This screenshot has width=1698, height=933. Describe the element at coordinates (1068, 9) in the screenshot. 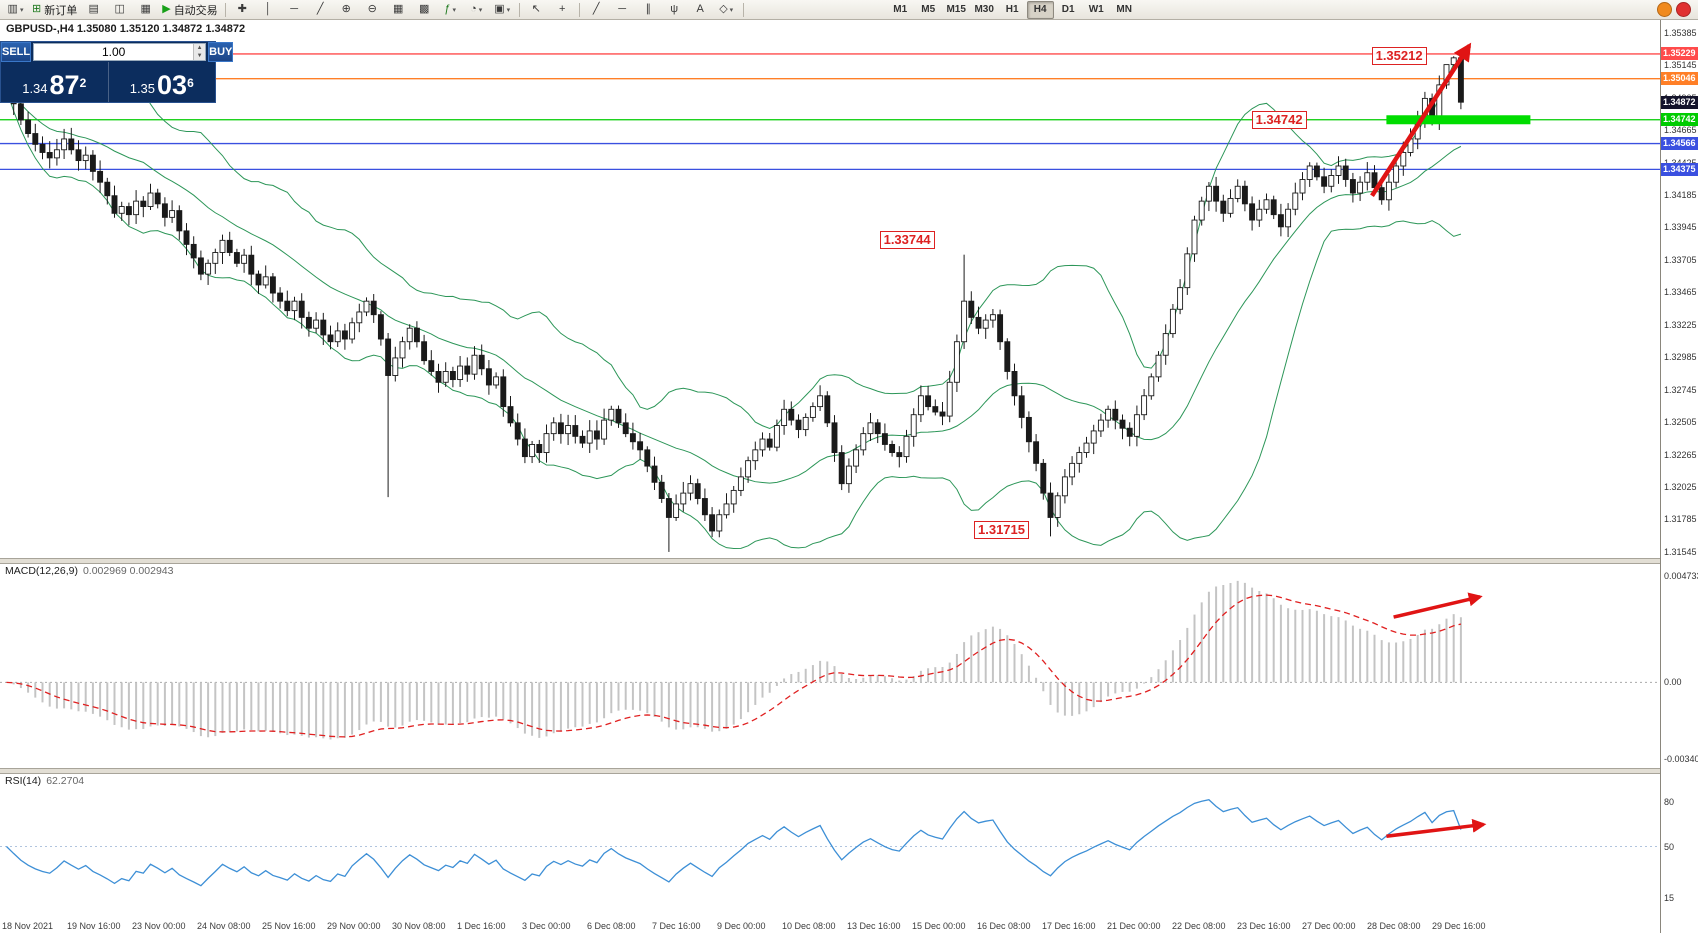

I see `timeframe-d1: D1` at that location.